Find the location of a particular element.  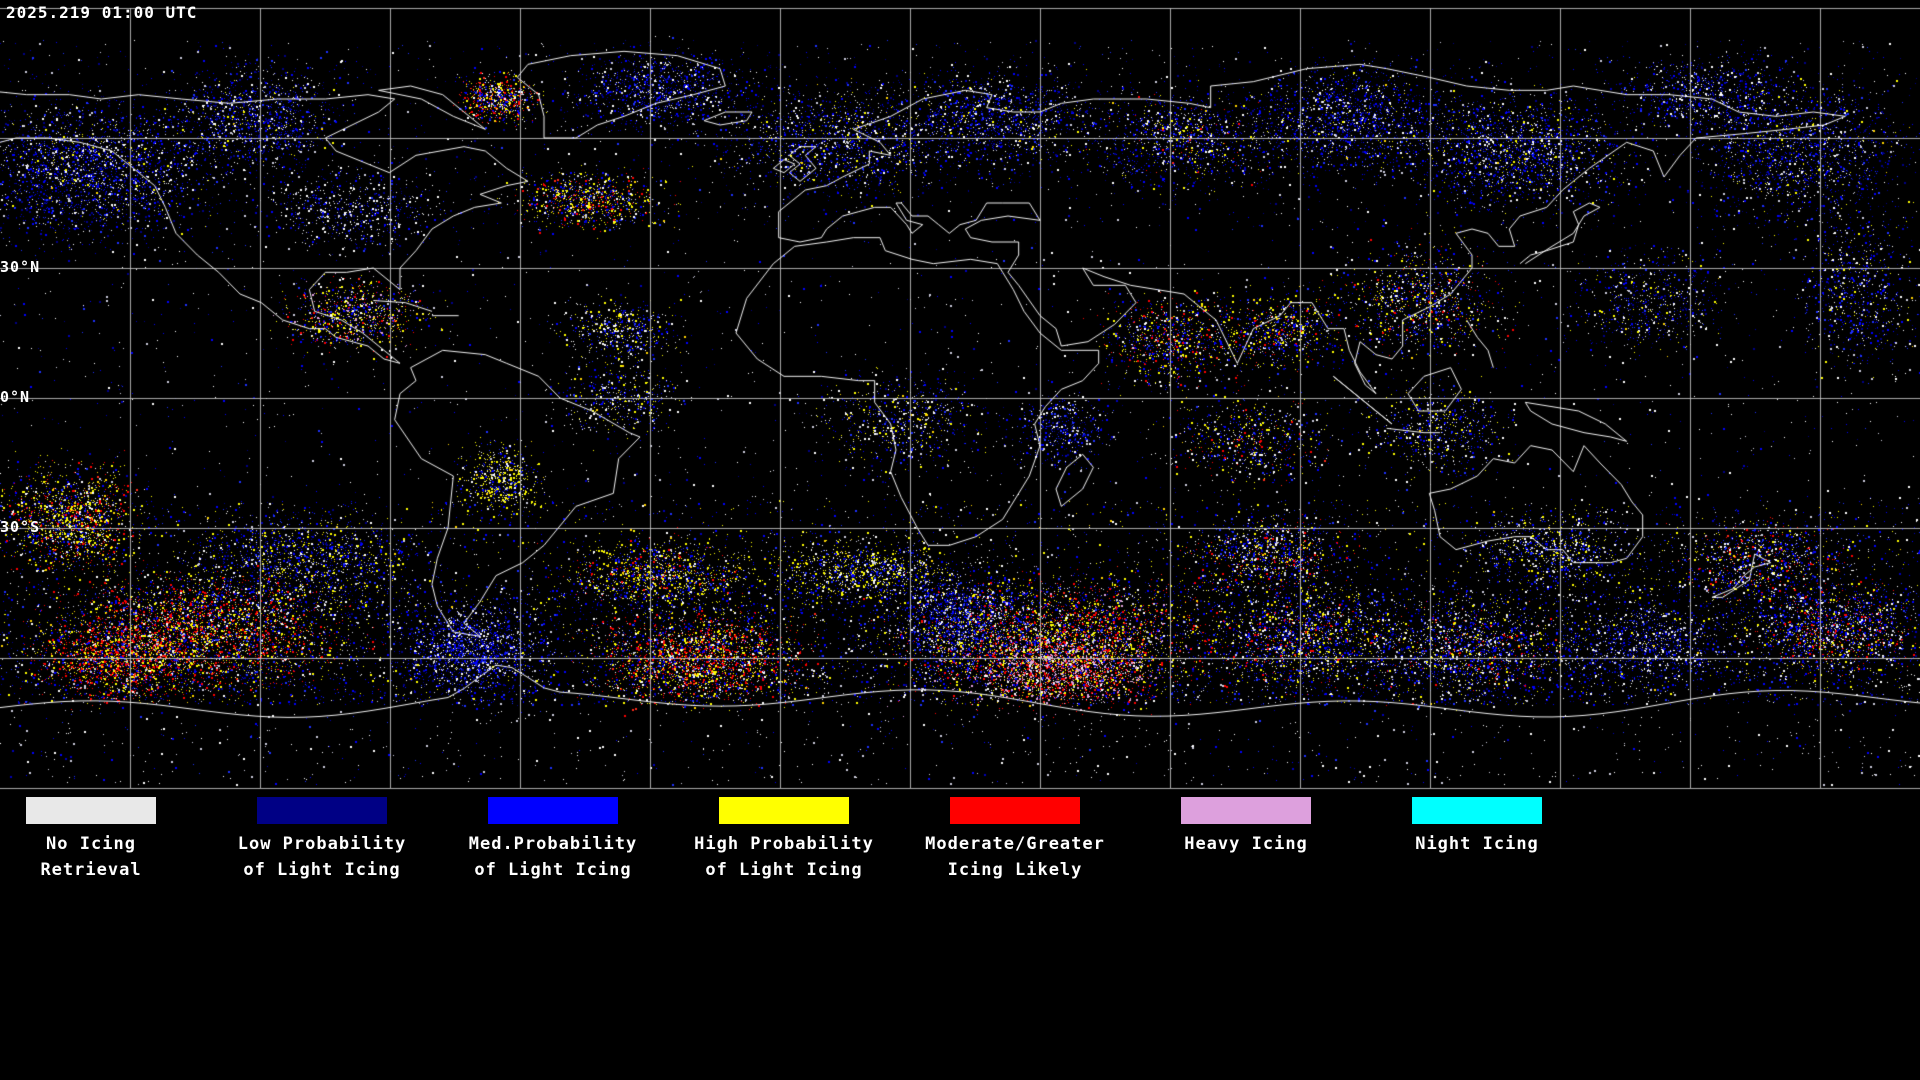

legend-label-line2: Icing Likely is located at coordinates (1015, 870).